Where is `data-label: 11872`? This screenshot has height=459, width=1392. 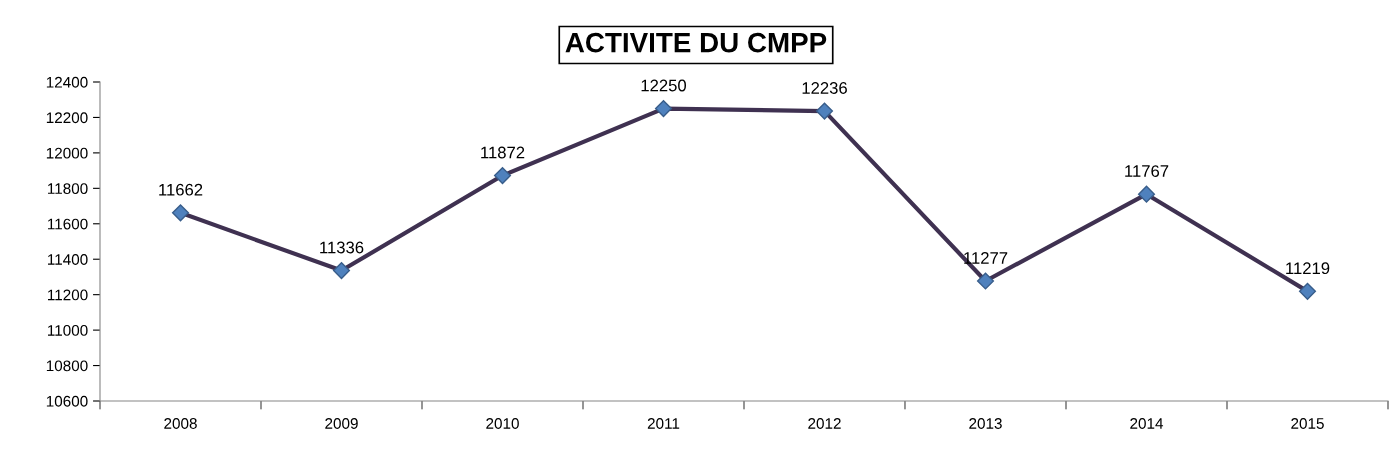
data-label: 11872 is located at coordinates (503, 152).